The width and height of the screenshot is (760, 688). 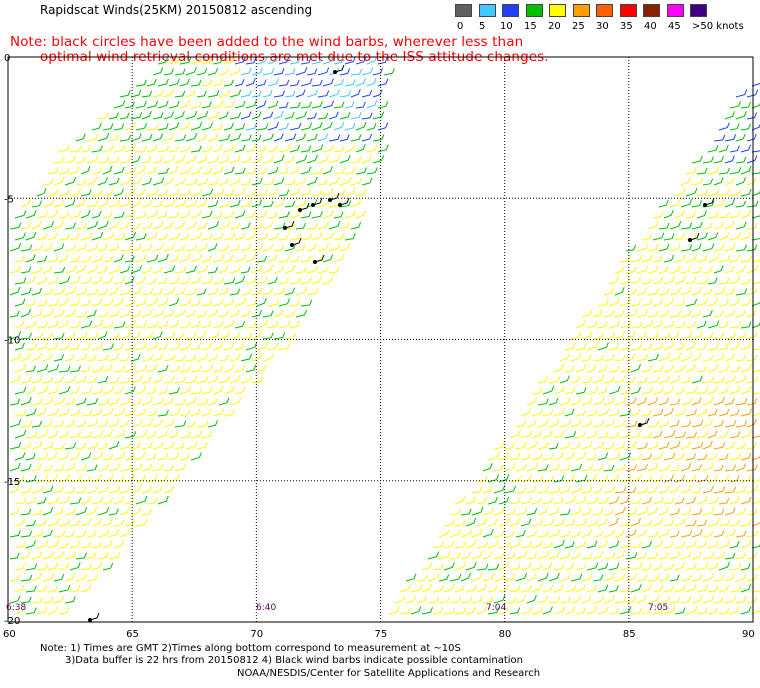 I want to click on contaminated-wind-barb, so click(x=334, y=196).